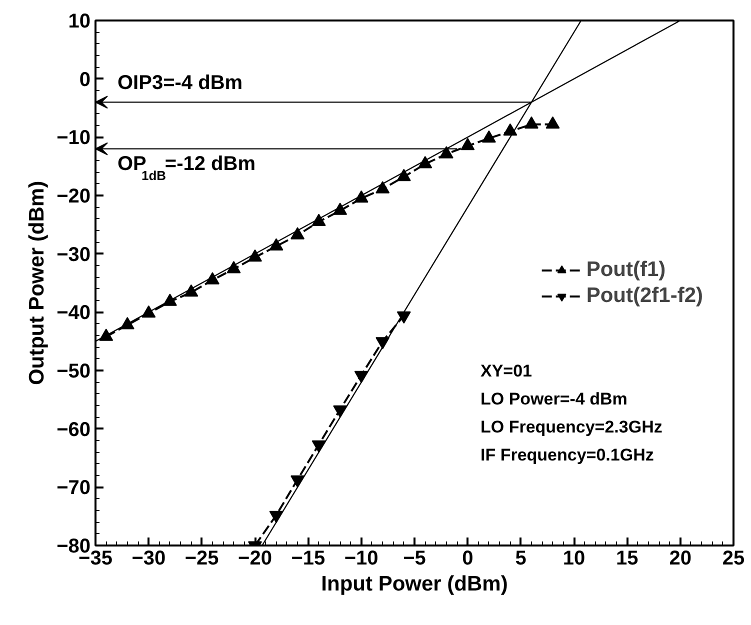 Image resolution: width=751 pixels, height=625 pixels. What do you see at coordinates (180, 83) in the screenshot?
I see `annotation: OIP3=-4 dBm` at bounding box center [180, 83].